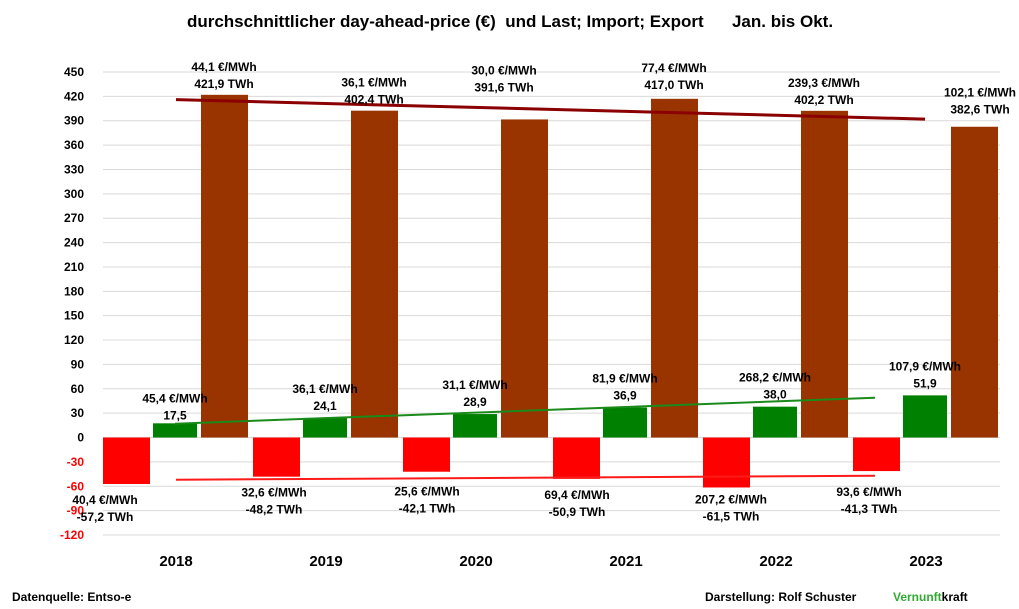  Describe the element at coordinates (104, 500) in the screenshot. I see `data-label: 40,4 €/MWh` at that location.